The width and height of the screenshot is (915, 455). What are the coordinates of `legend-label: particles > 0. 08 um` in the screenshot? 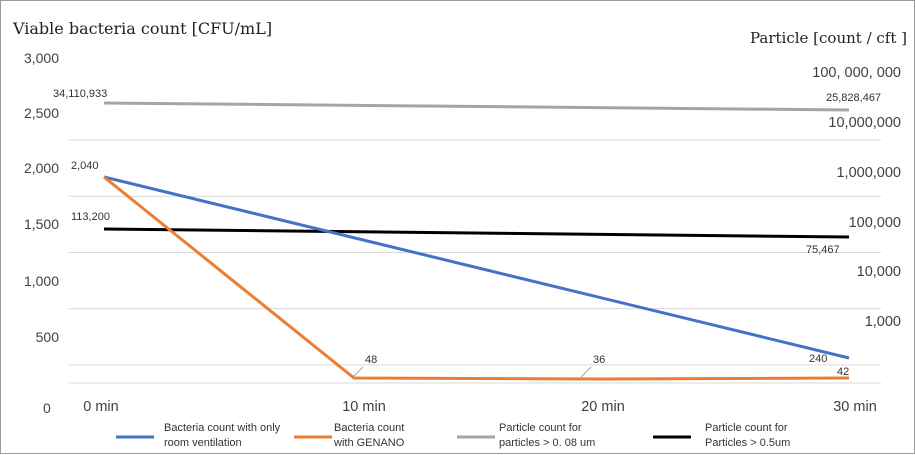 It's located at (547, 443).